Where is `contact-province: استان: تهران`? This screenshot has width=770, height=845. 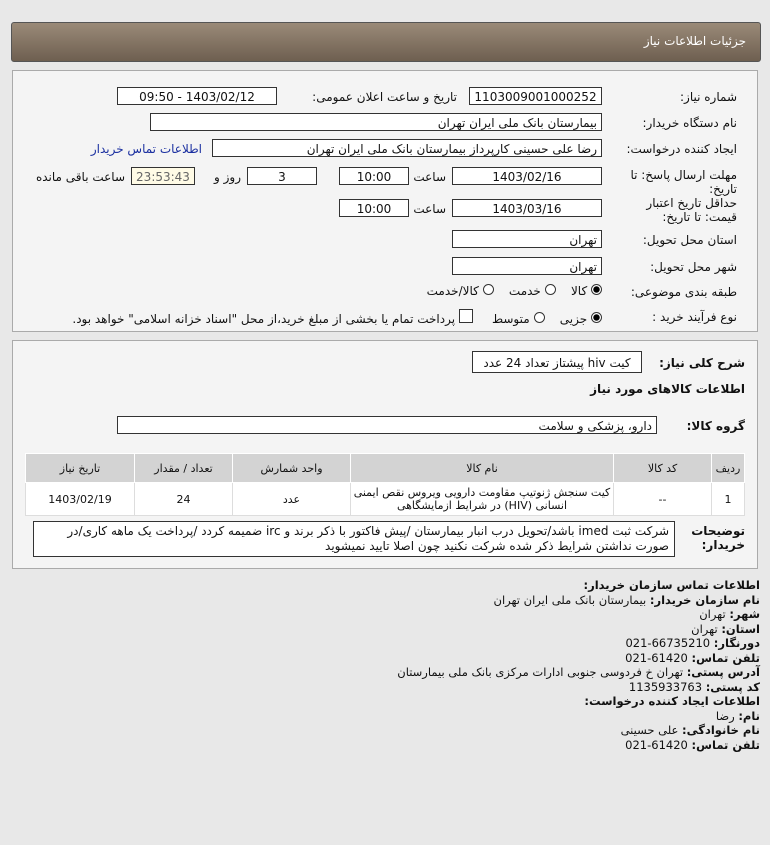 contact-province: استان: تهران is located at coordinates (725, 628).